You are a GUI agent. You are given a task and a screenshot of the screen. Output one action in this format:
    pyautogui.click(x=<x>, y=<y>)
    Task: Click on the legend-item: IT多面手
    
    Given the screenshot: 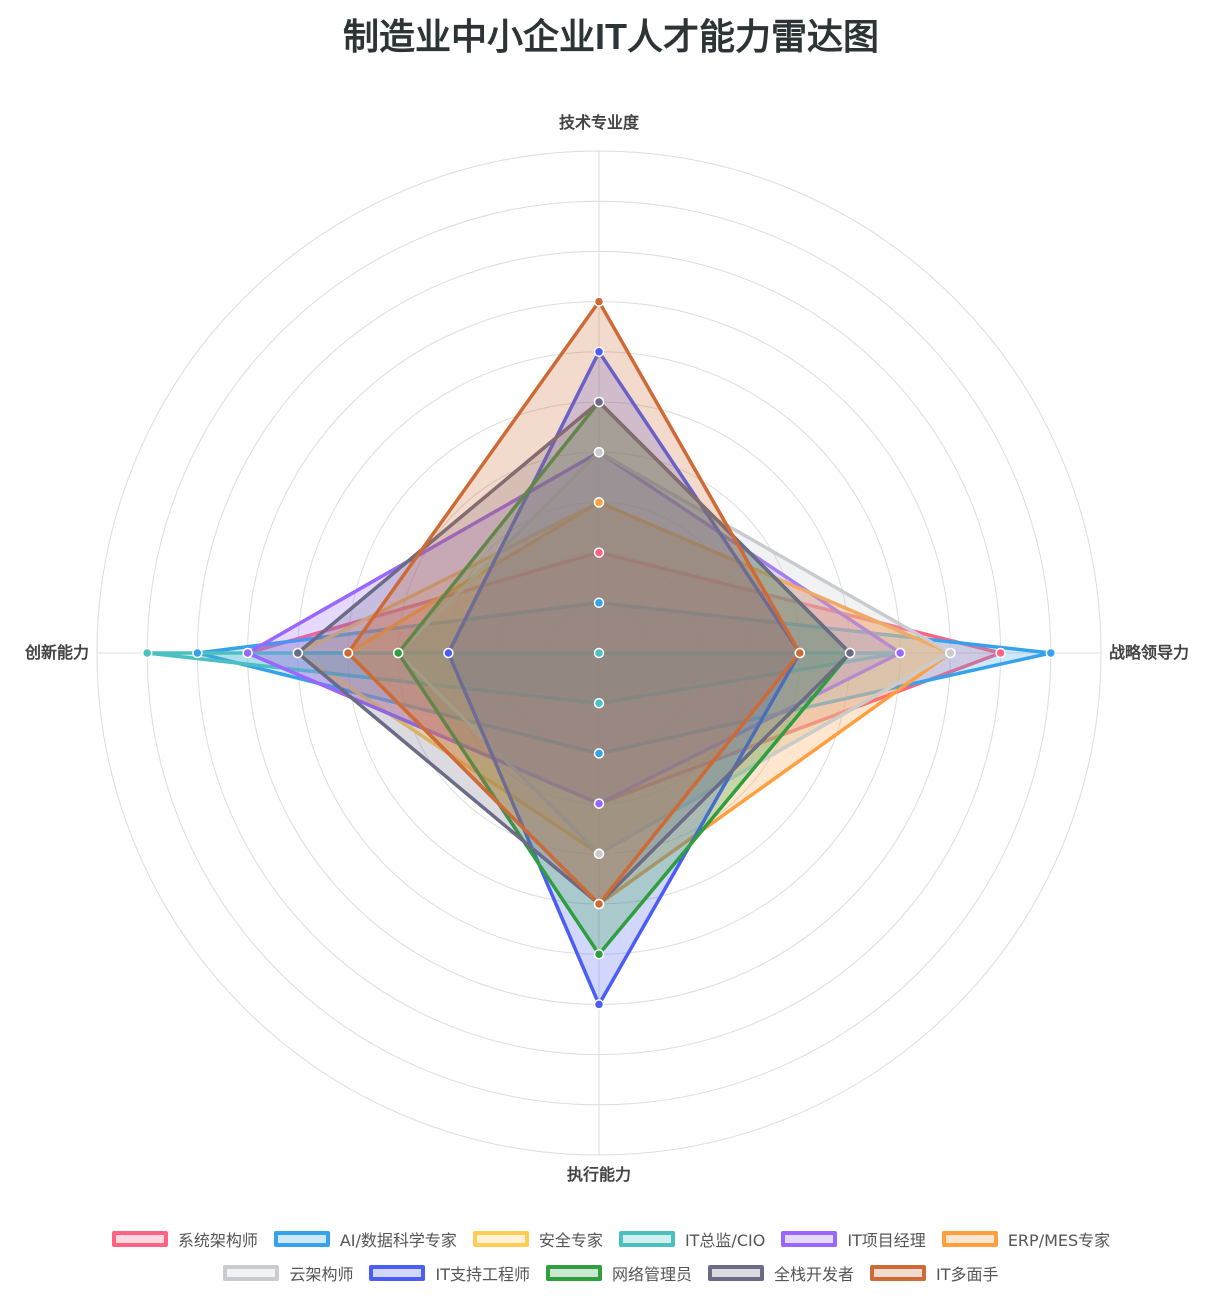 What is the action you would take?
    pyautogui.click(x=934, y=1273)
    